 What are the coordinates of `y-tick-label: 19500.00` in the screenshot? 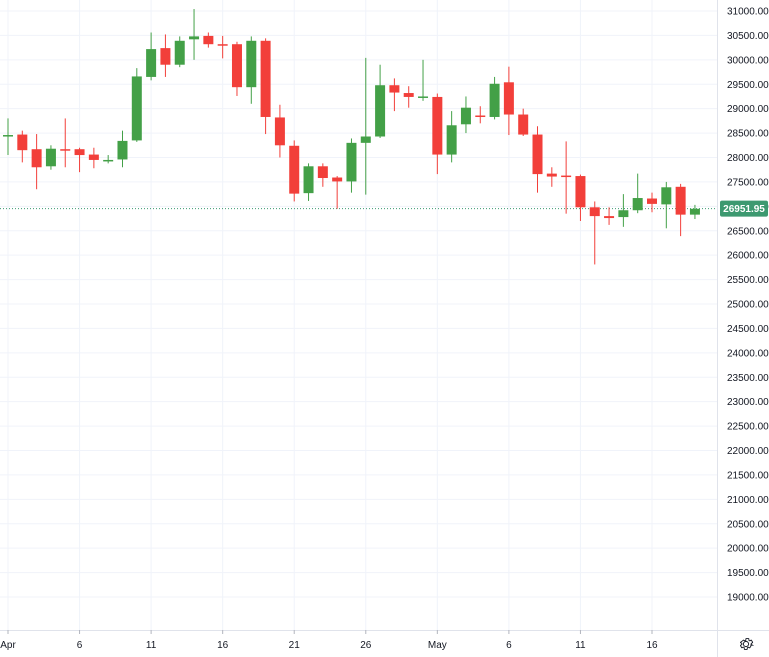 It's located at (748, 573).